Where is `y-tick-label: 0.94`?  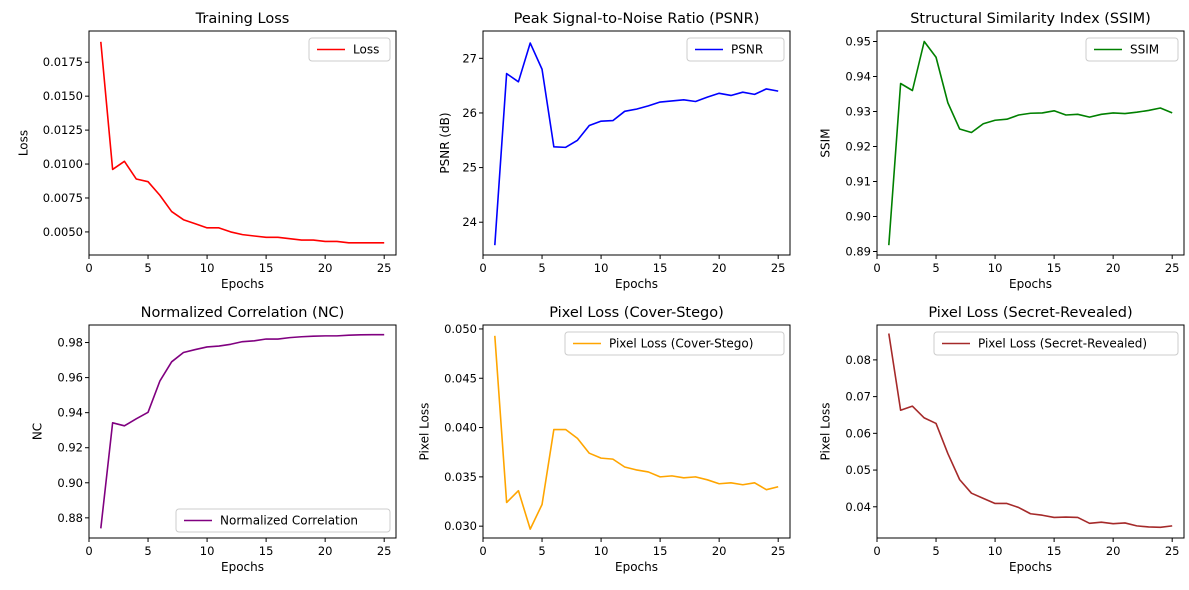 y-tick-label: 0.94 is located at coordinates (70, 413).